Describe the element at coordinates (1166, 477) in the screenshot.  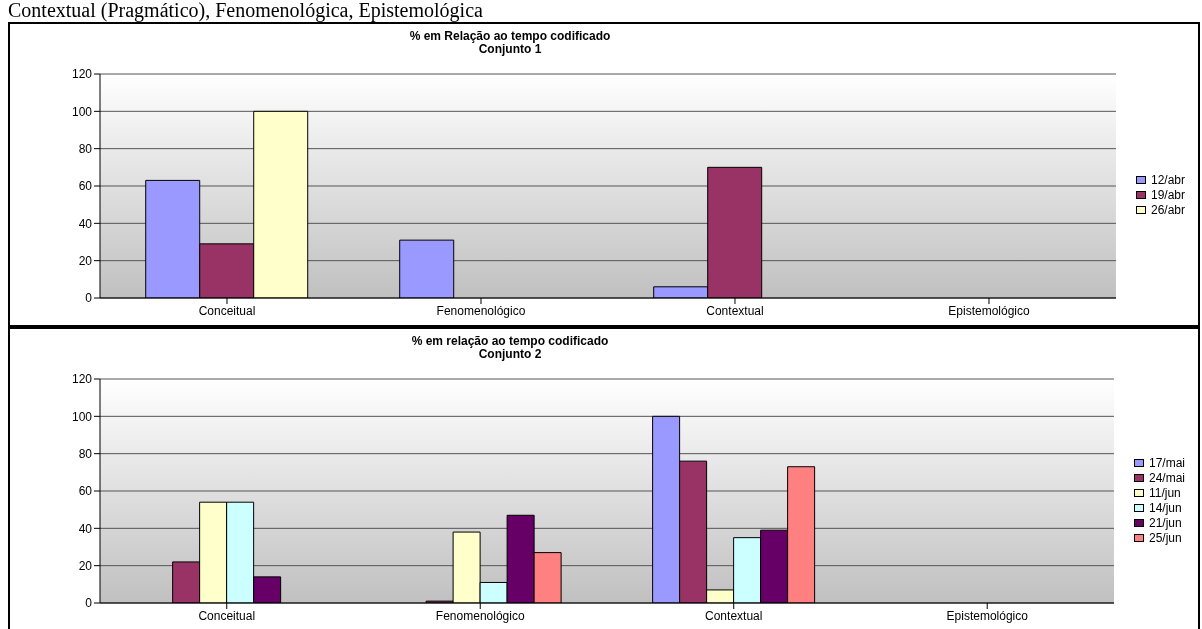
I see `legend-label: 24/mai` at that location.